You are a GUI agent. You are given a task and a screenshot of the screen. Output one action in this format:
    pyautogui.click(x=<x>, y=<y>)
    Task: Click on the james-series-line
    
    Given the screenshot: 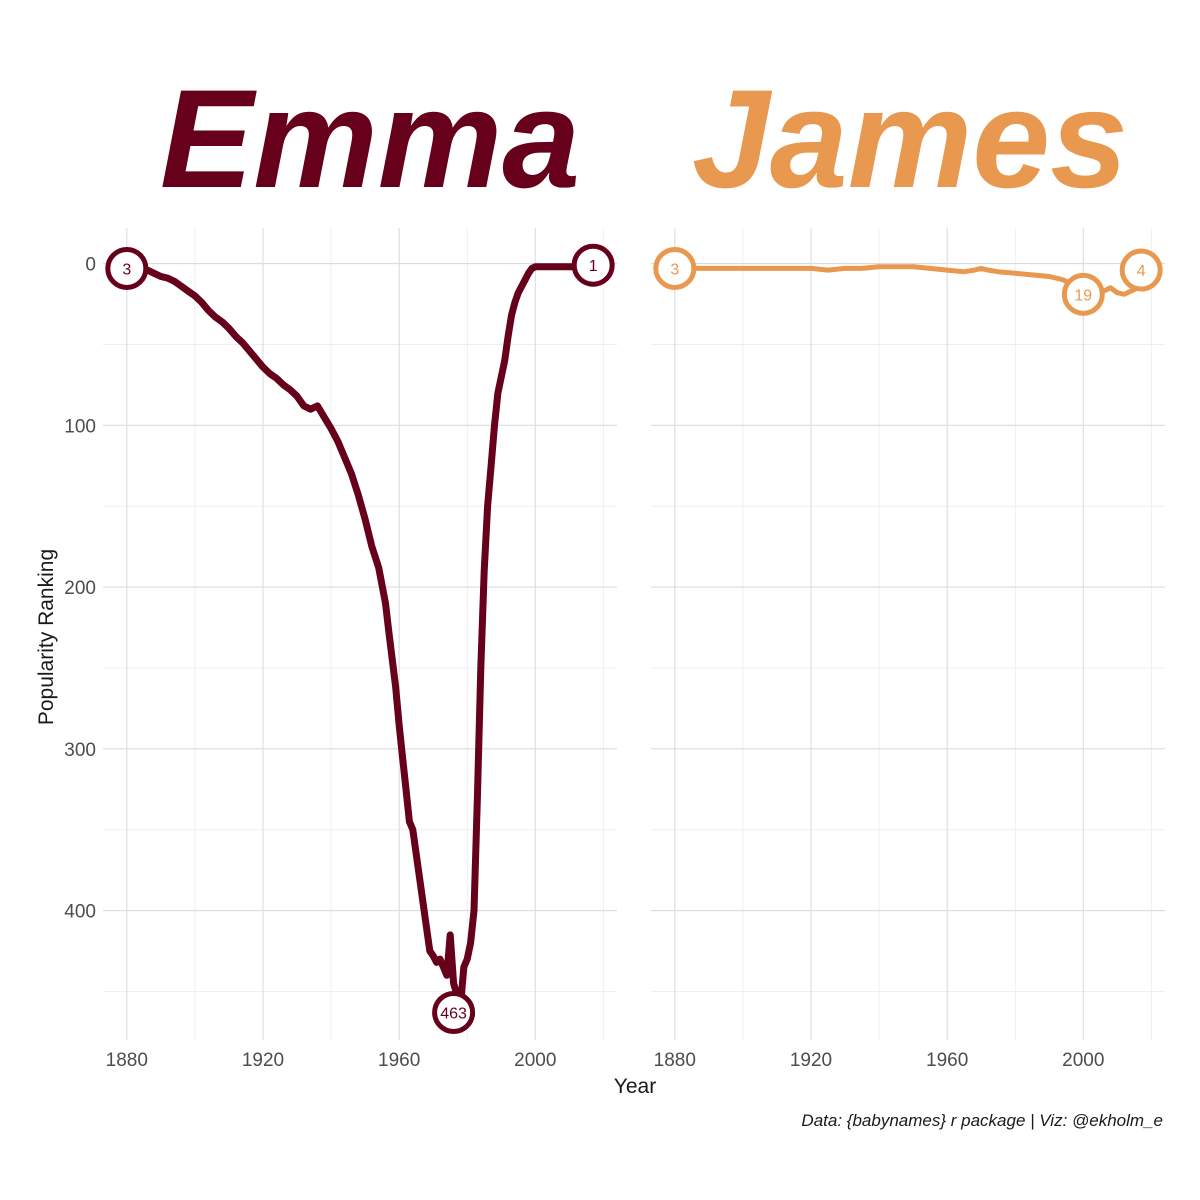 What is the action you would take?
    pyautogui.click(x=908, y=280)
    